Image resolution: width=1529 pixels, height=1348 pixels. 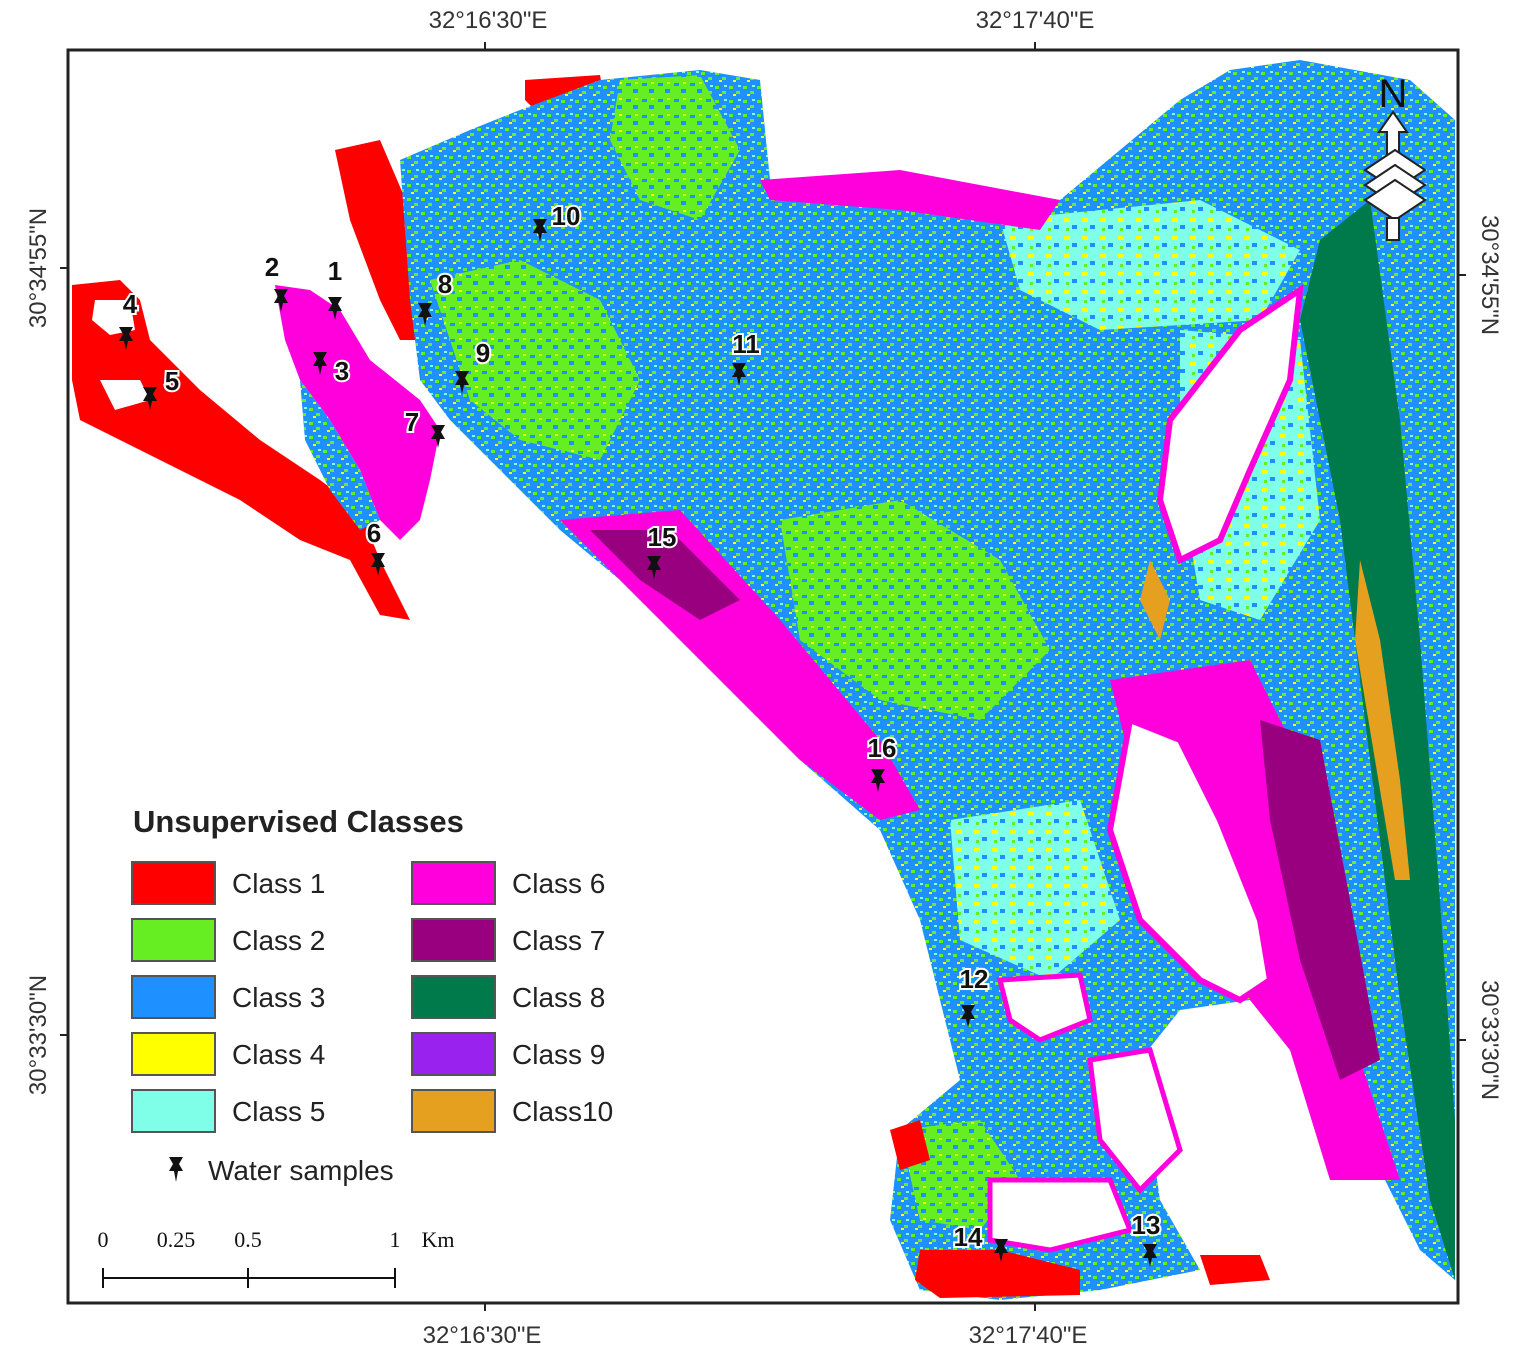 I want to click on site-label-10: 10, so click(x=566, y=216).